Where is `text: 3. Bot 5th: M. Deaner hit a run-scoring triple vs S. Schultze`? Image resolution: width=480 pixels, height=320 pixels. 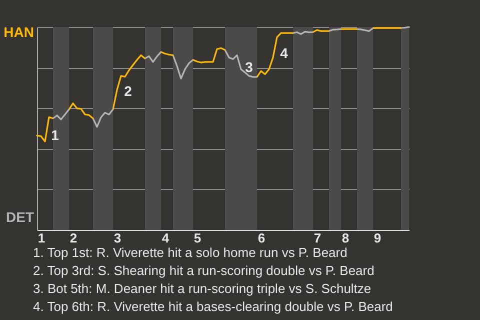 text: 3. Bot 5th: M. Deaner hit a run-scoring triple vs S. Schultze is located at coordinates (202, 288).